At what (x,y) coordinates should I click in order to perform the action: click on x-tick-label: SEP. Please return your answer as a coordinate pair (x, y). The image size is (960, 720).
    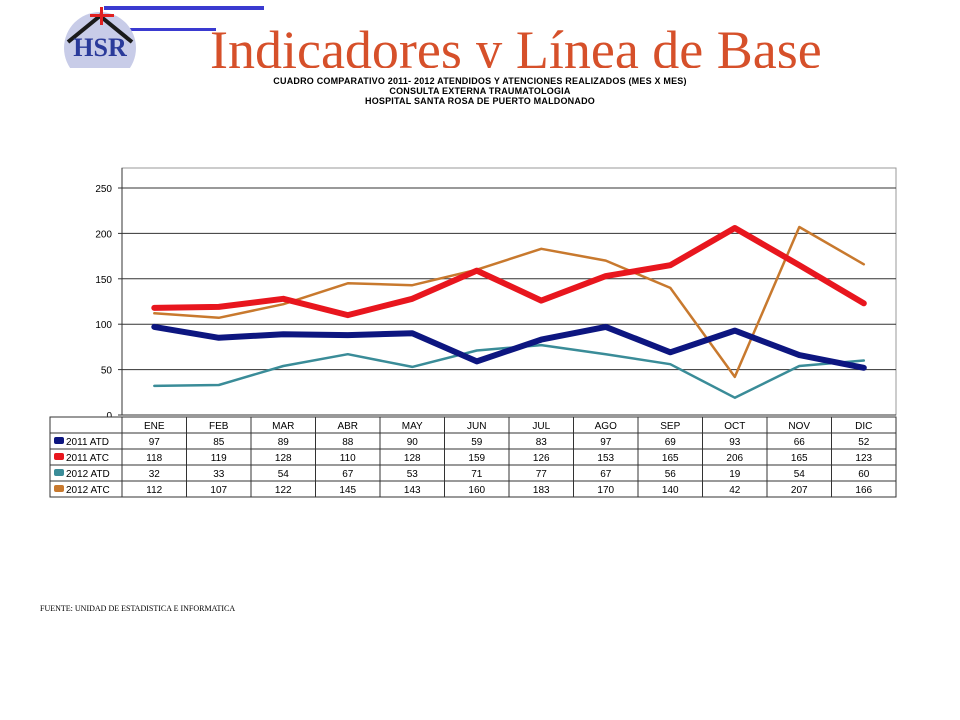
    Looking at the image, I should click on (670, 426).